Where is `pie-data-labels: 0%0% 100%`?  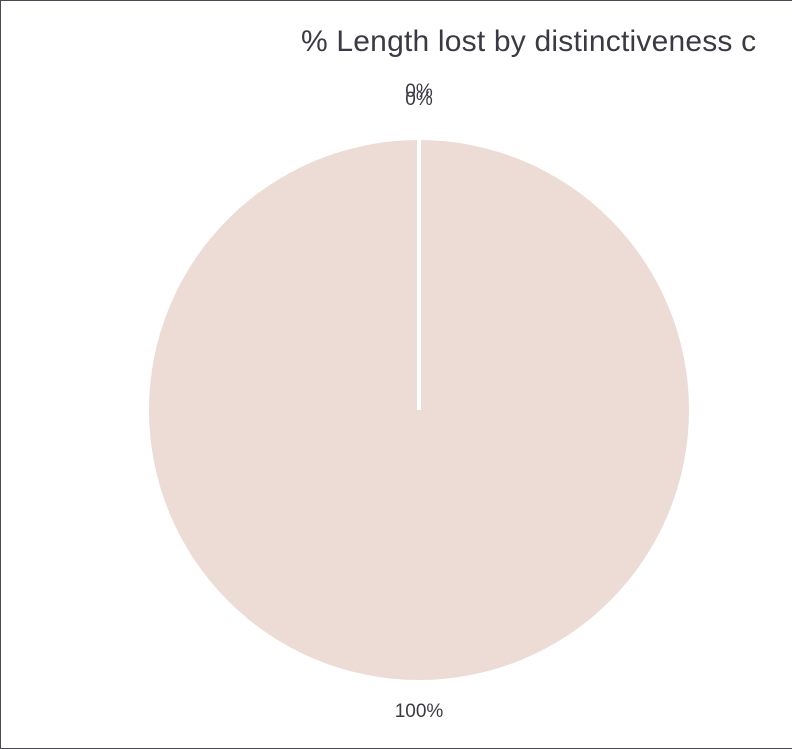 pie-data-labels: 0%0% 100% is located at coordinates (419, 401).